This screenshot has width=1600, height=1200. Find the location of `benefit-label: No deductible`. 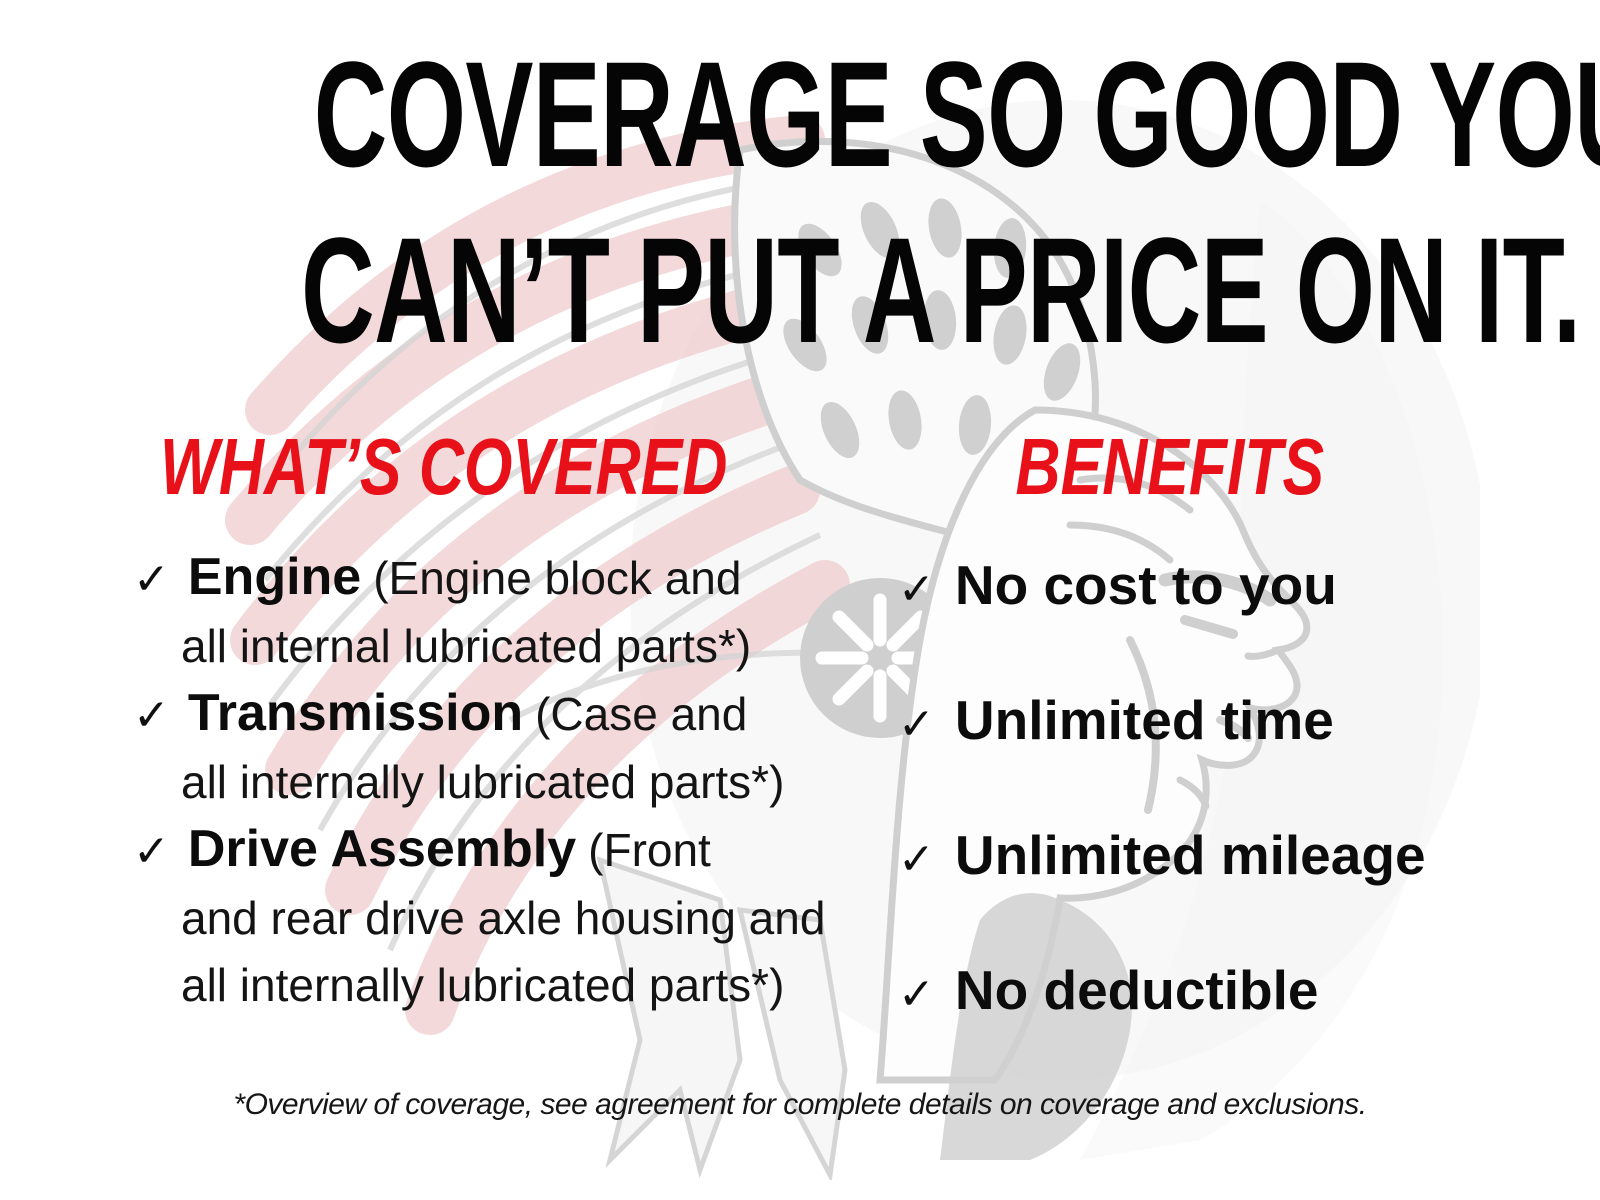

benefit-label: No deductible is located at coordinates (1136, 990).